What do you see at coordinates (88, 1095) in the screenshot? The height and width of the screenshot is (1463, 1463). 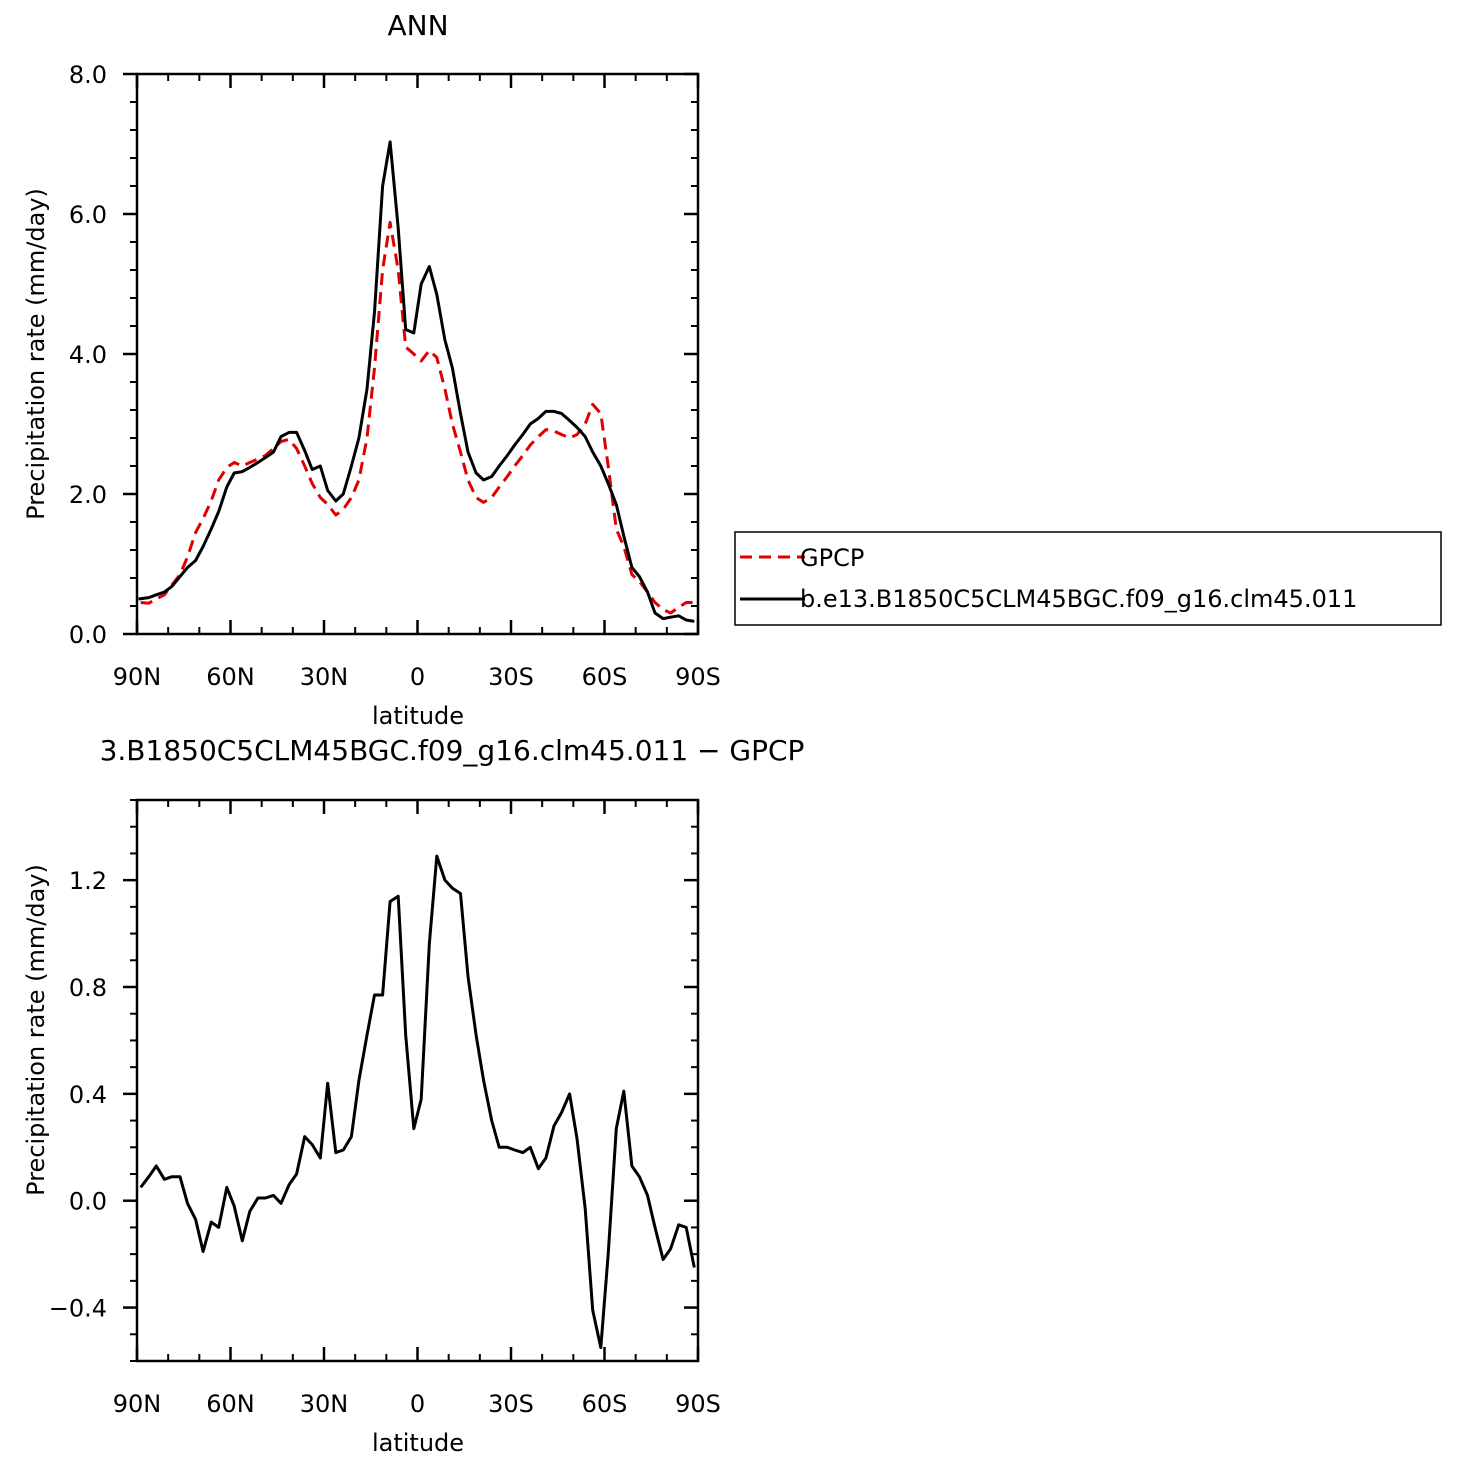 I see `bottom-y-tick-label: 0.4` at bounding box center [88, 1095].